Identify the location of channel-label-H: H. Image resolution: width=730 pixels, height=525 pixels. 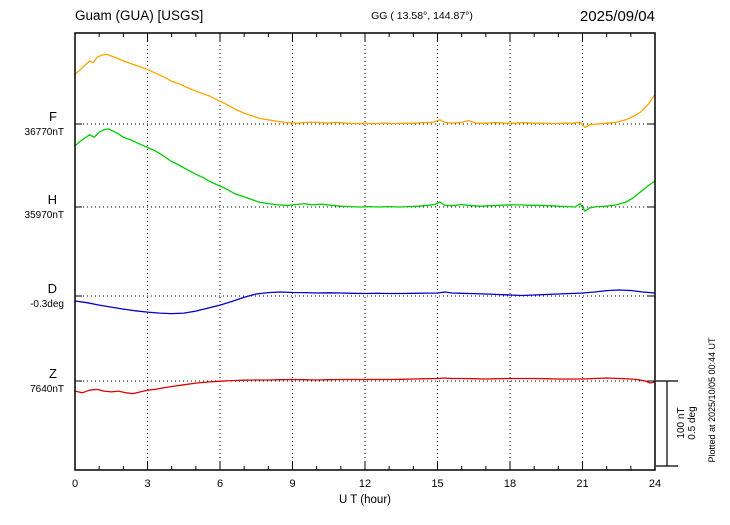
(52, 199).